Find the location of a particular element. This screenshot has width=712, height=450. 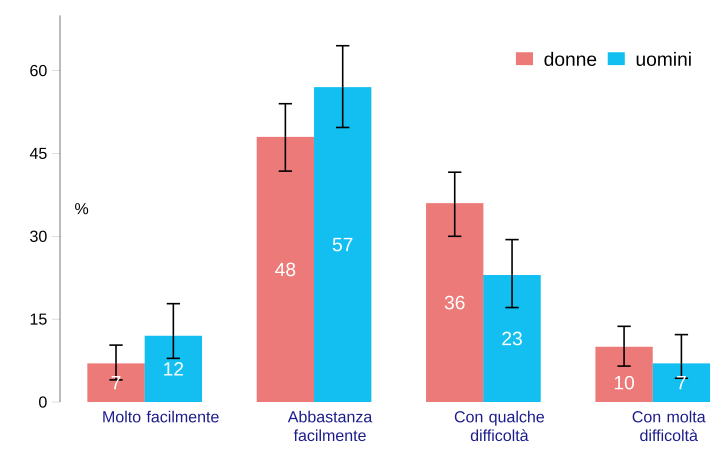

y-tick-label: 30 is located at coordinates (38, 236).